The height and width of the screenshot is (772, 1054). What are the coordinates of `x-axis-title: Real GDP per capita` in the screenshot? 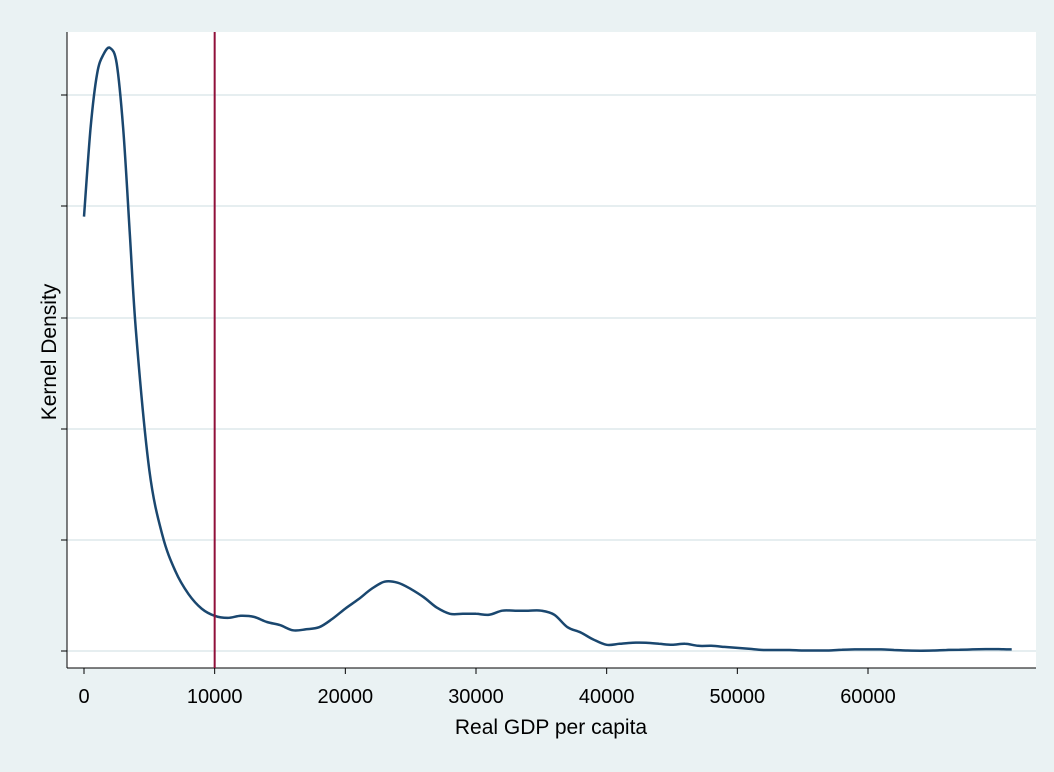 It's located at (551, 727).